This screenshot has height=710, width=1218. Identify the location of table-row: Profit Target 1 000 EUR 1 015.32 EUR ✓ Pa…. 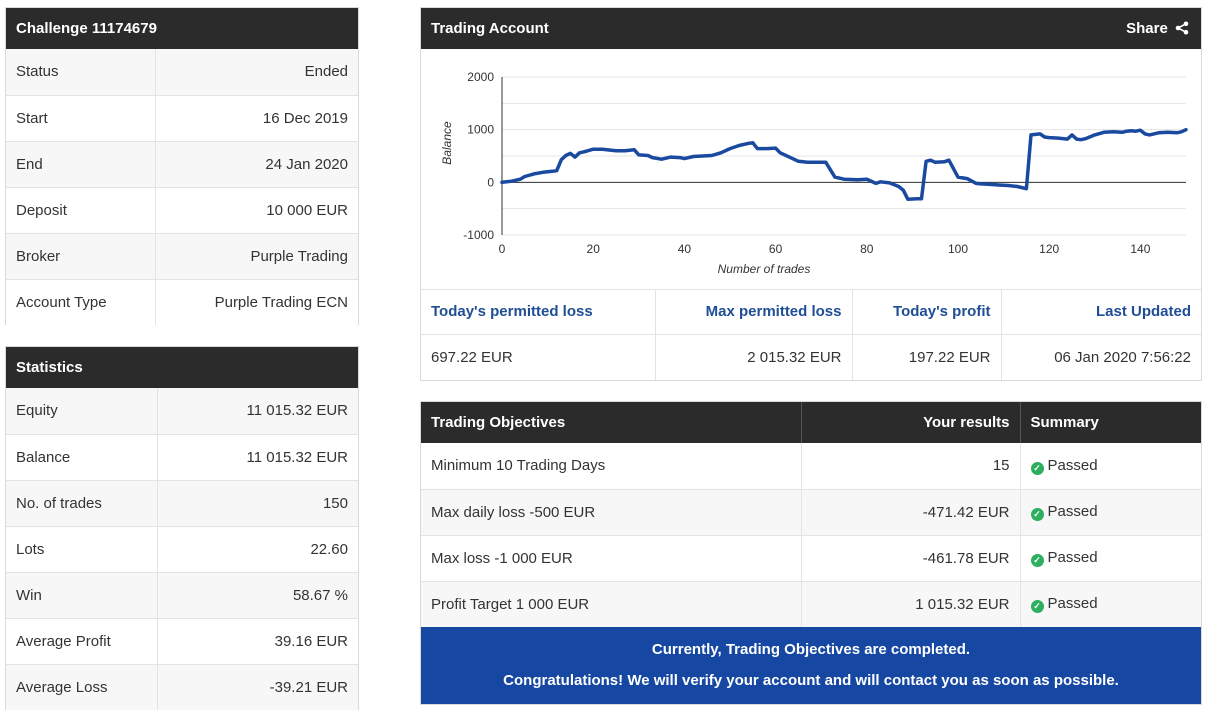
(811, 603).